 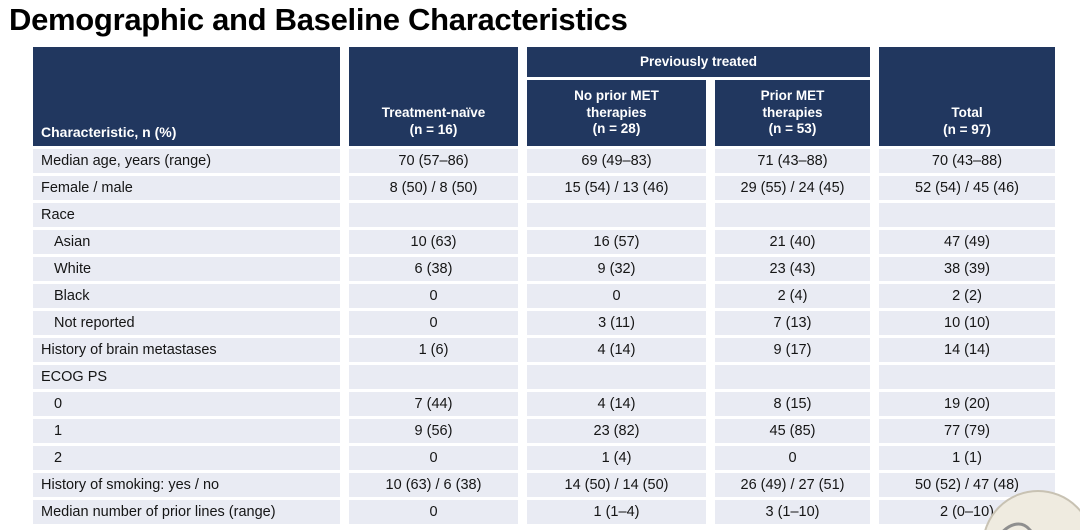 I want to click on group-header-previously-treated: Previously treated, so click(x=698, y=62).